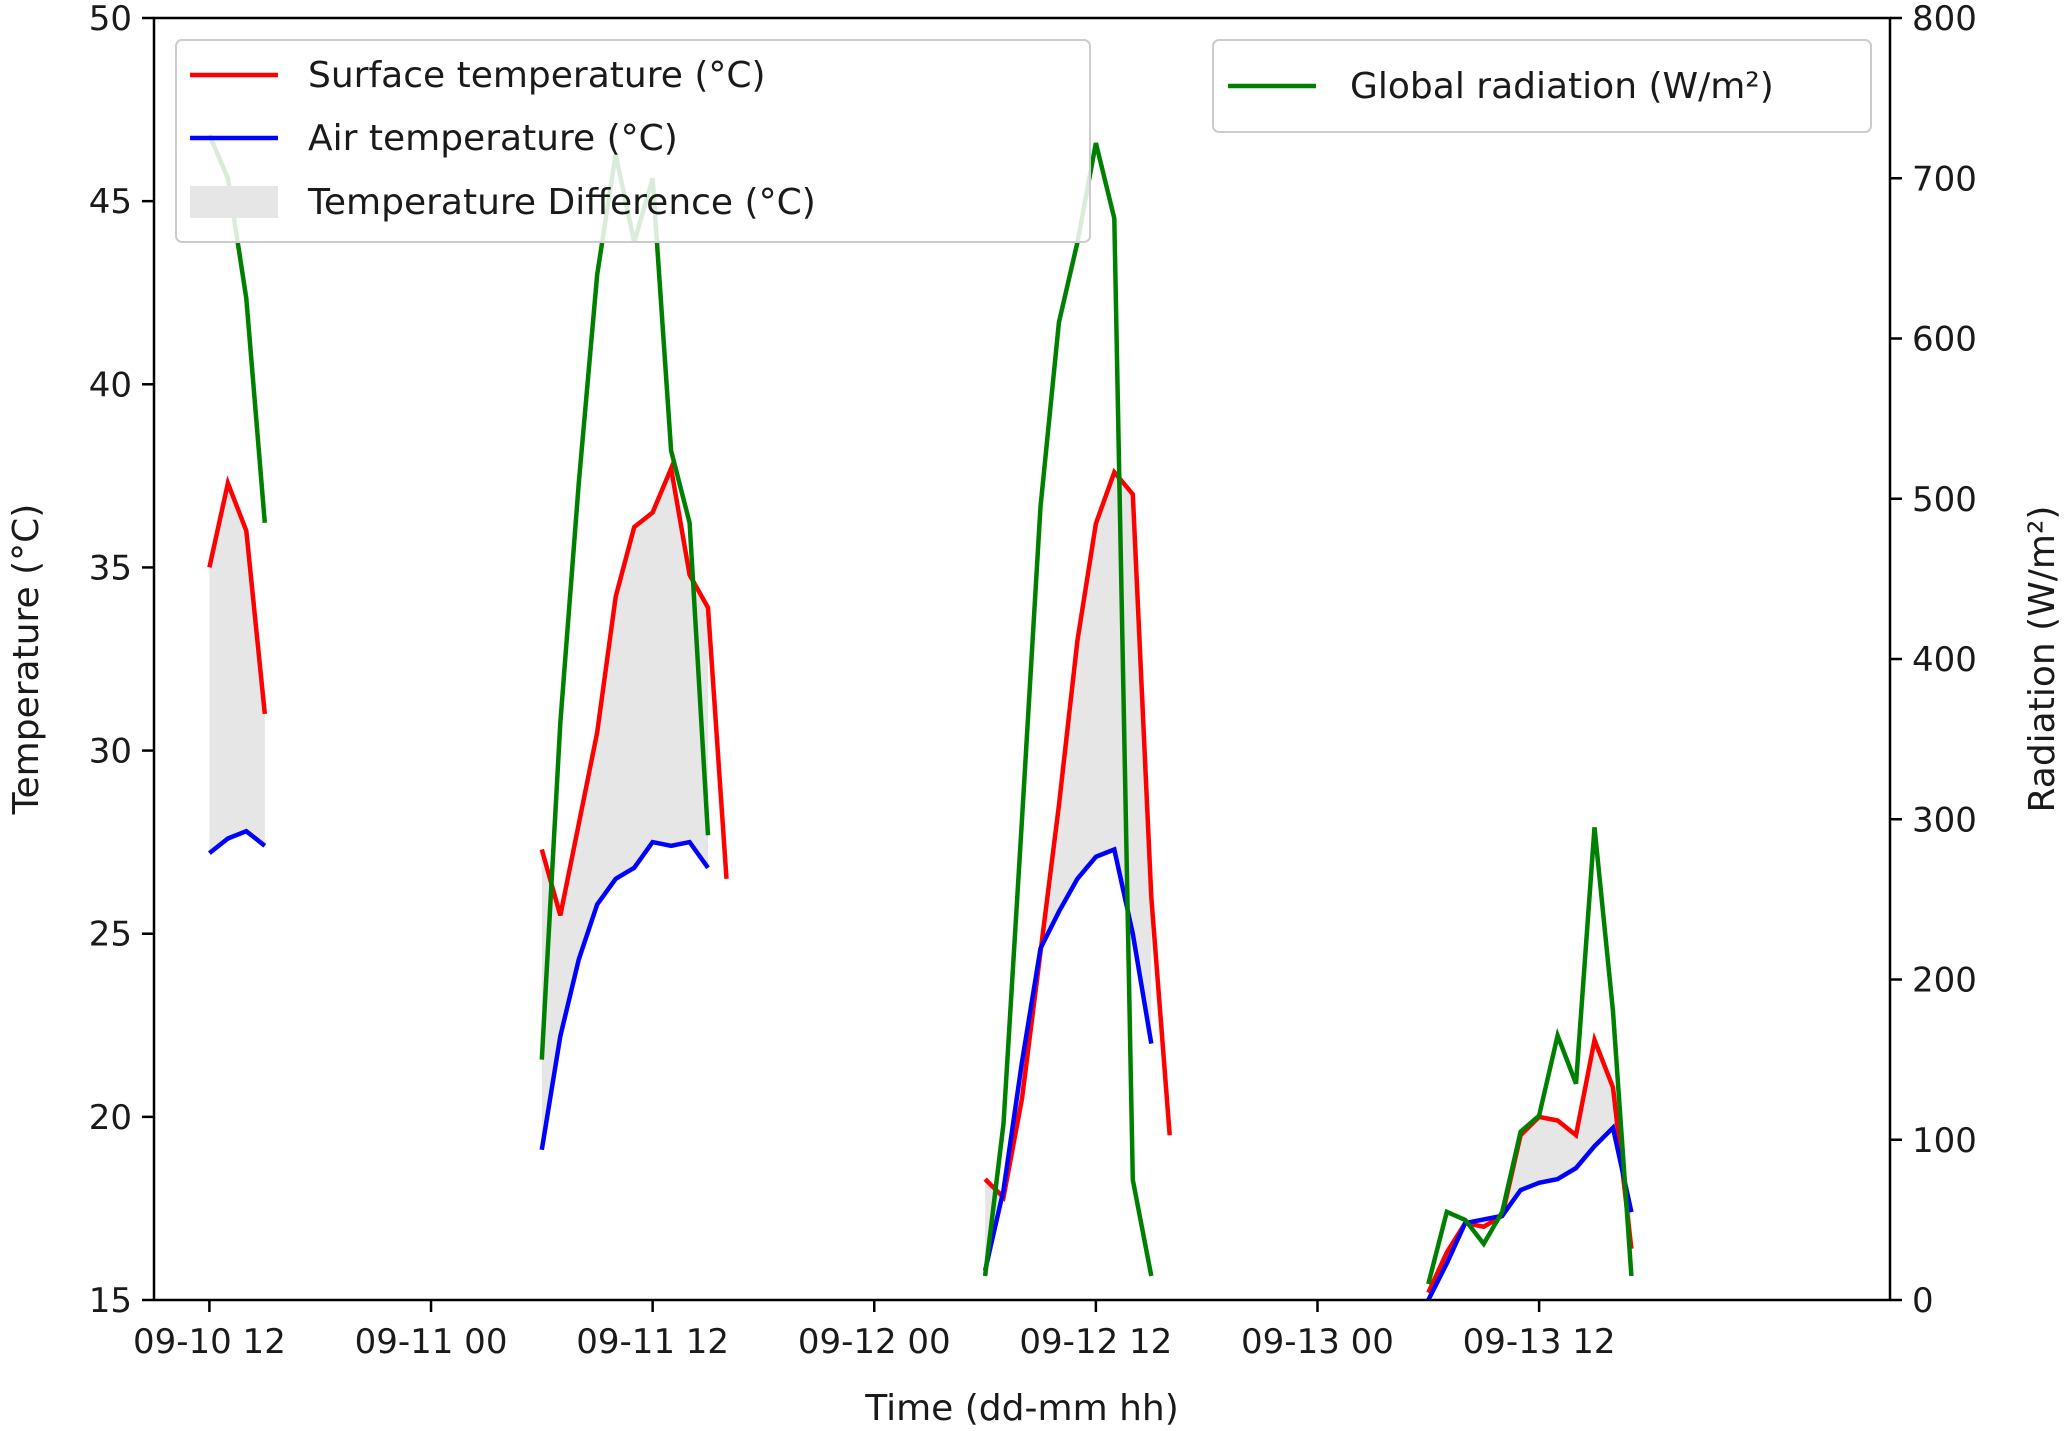 The height and width of the screenshot is (1431, 2067). Describe the element at coordinates (110, 385) in the screenshot. I see `y-left-tick-label: 40` at that location.